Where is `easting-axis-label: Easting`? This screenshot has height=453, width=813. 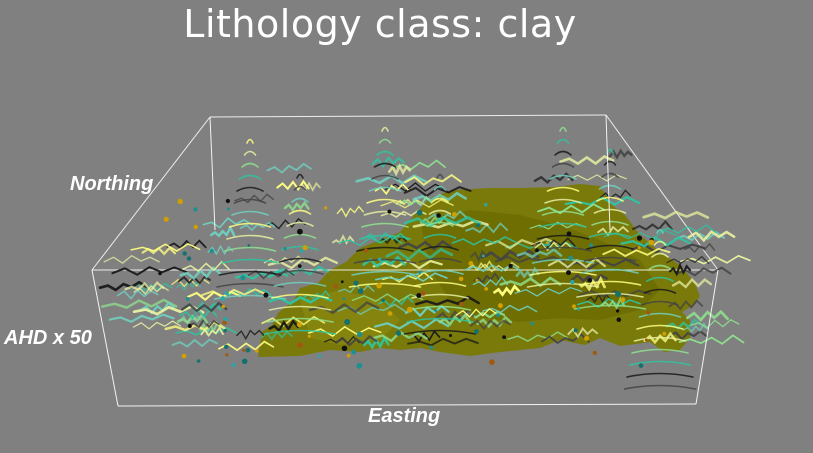 easting-axis-label: Easting is located at coordinates (404, 416).